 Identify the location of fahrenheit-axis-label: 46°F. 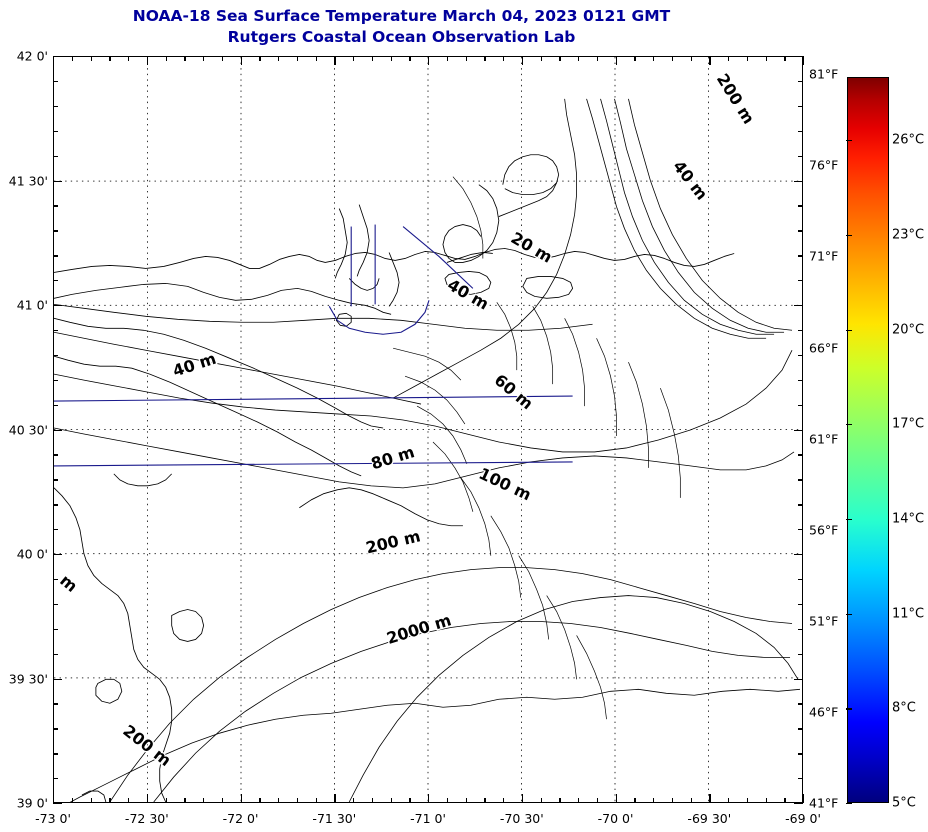
(824, 712).